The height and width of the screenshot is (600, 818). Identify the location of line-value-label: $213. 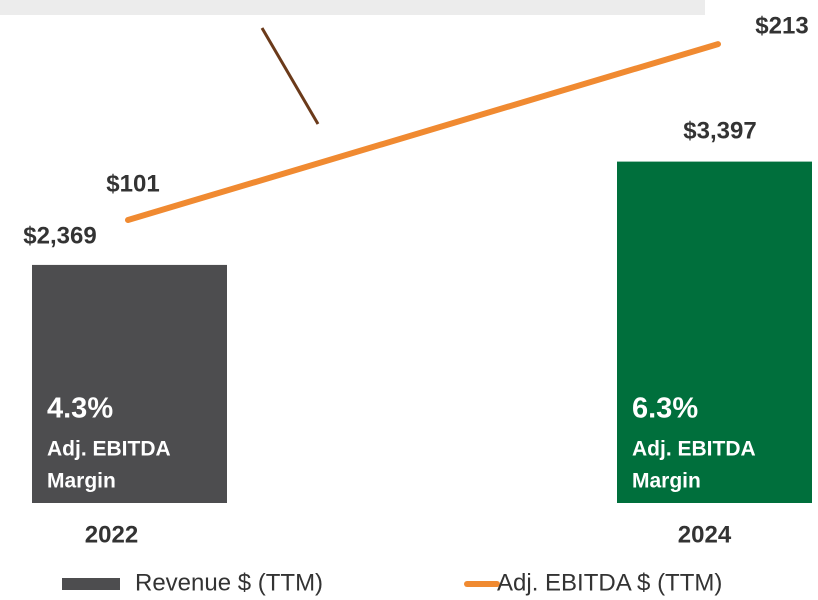
(781, 25).